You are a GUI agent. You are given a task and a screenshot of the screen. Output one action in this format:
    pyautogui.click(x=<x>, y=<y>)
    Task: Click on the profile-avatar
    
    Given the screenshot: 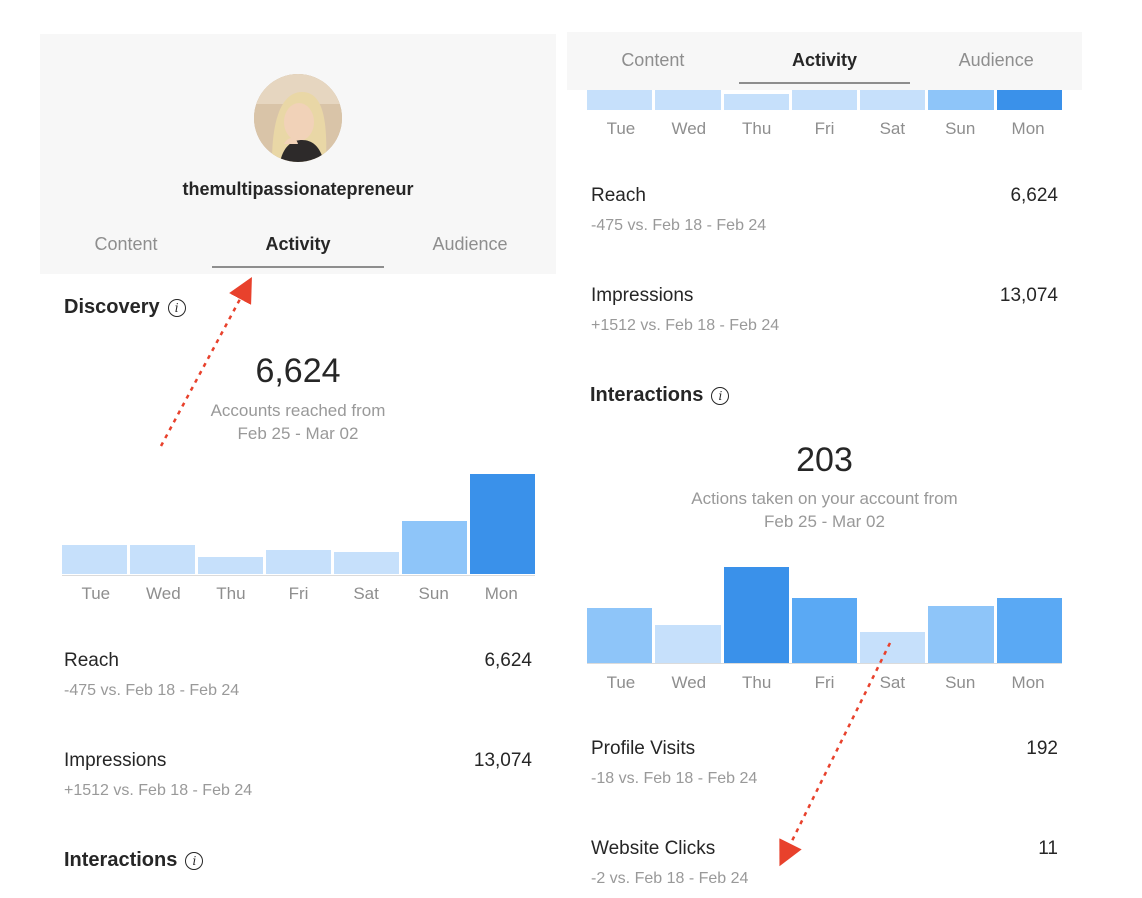 What is the action you would take?
    pyautogui.click(x=298, y=118)
    